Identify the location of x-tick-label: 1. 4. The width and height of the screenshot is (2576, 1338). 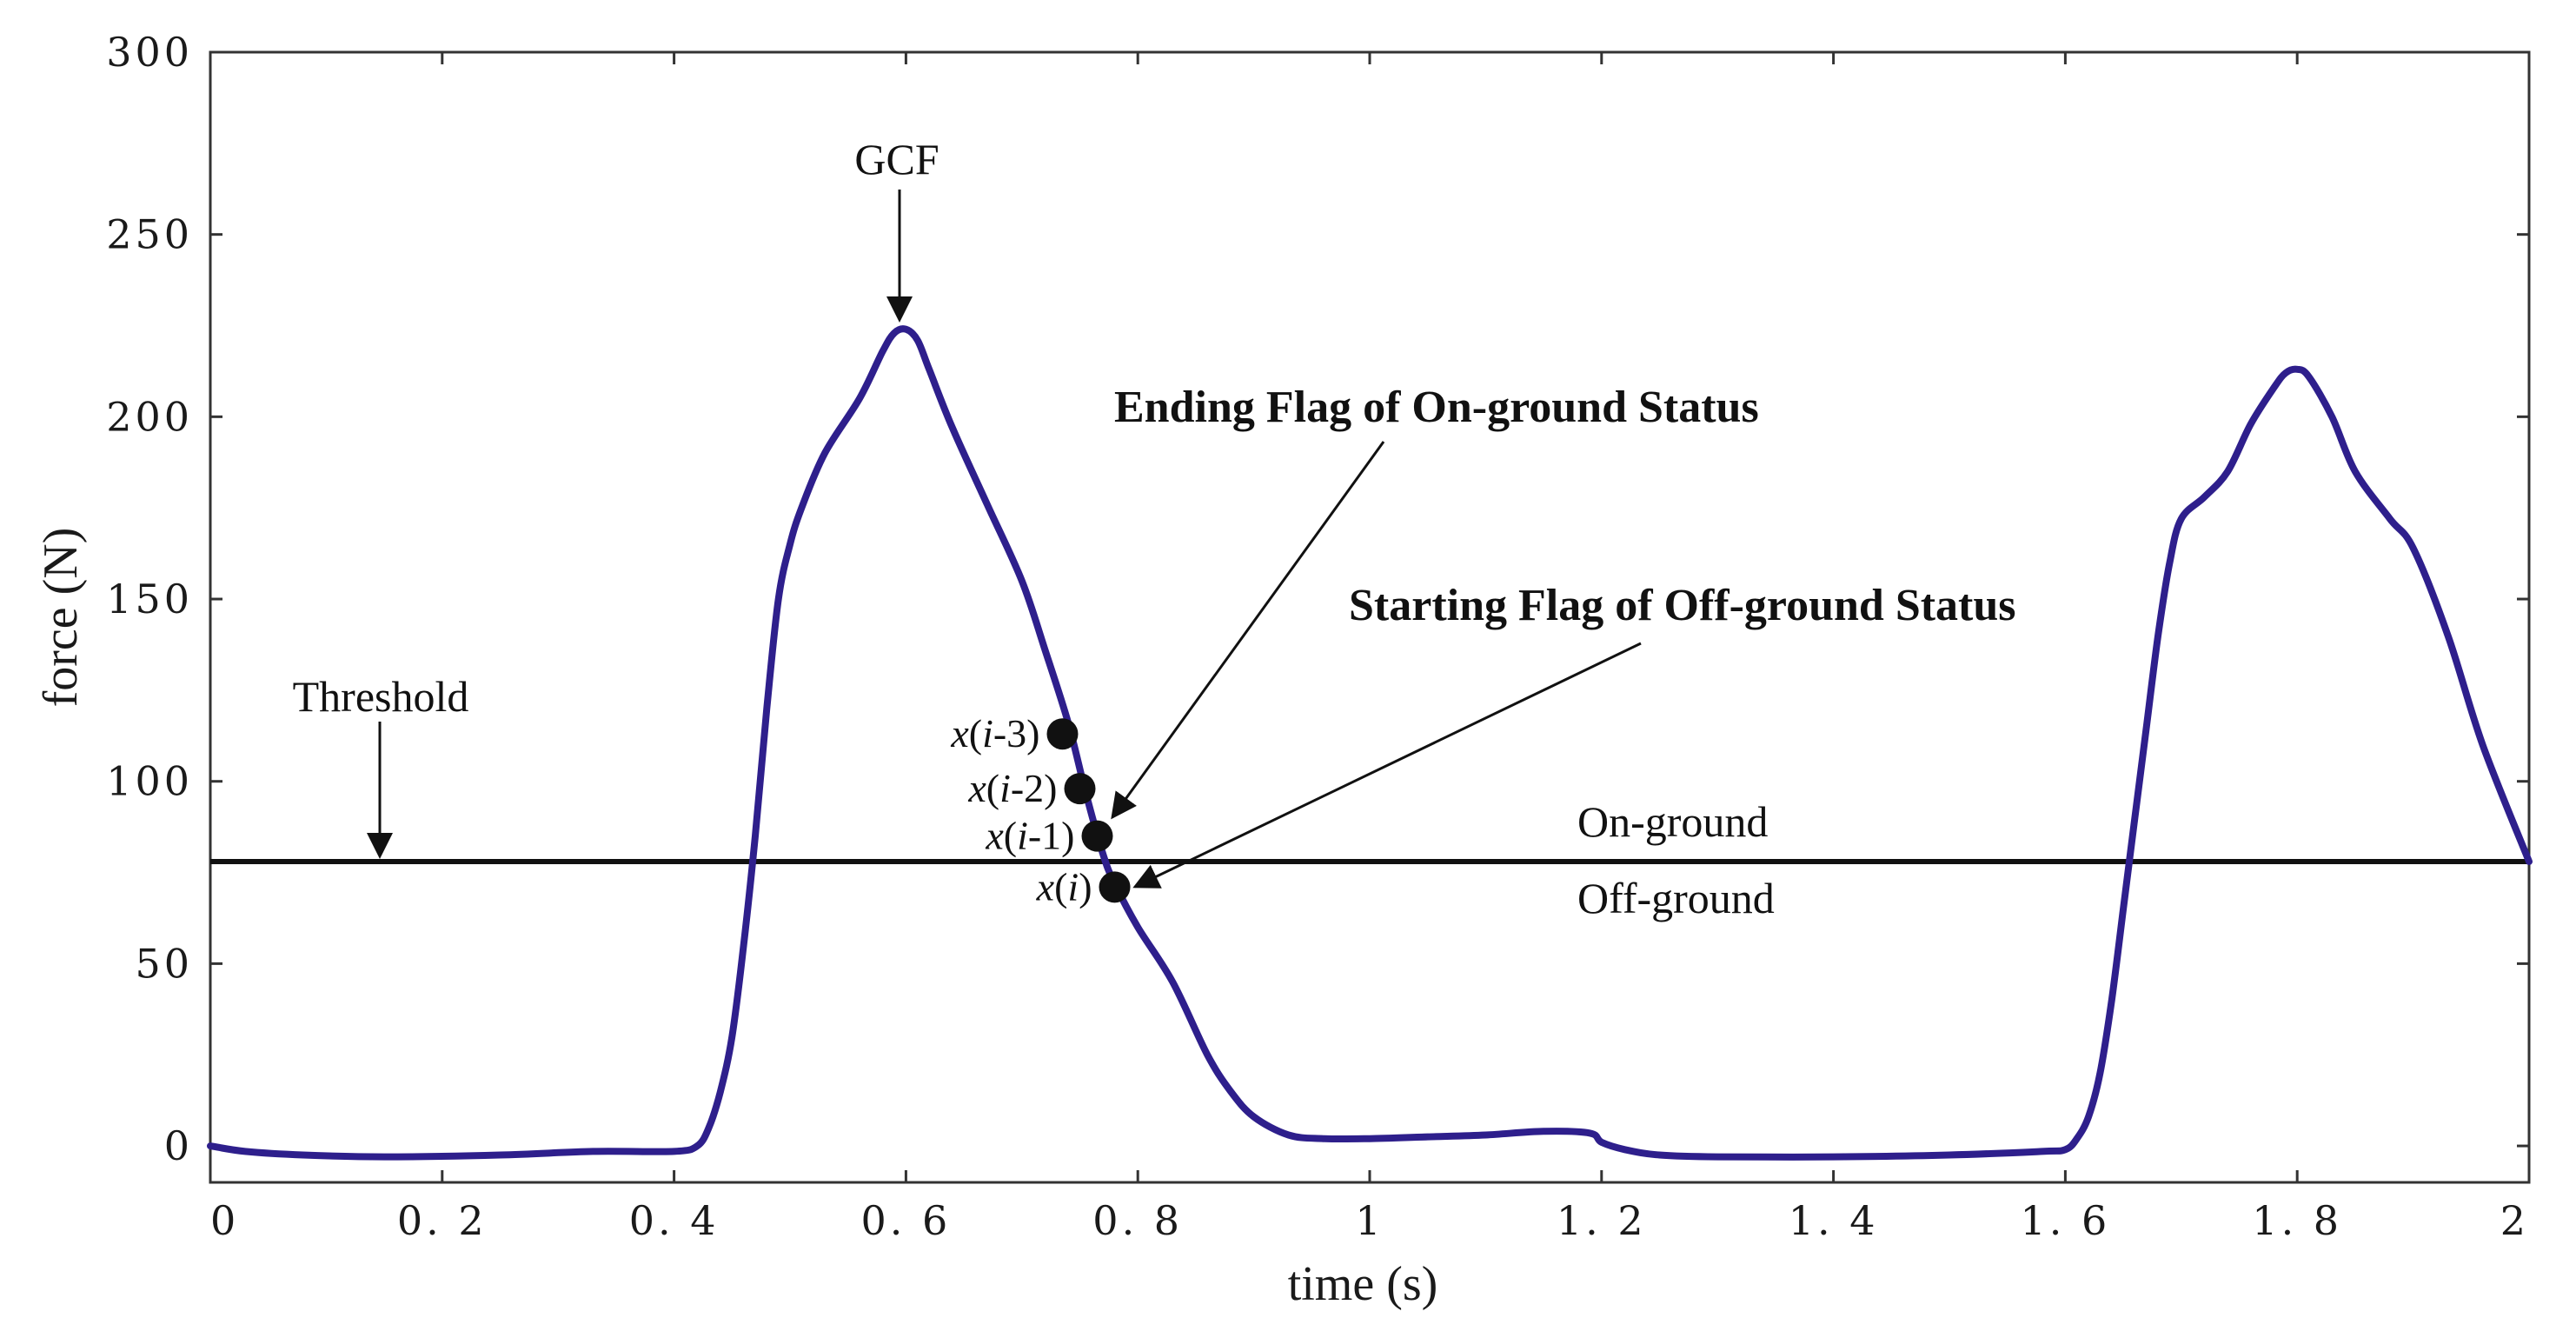
(1834, 1220).